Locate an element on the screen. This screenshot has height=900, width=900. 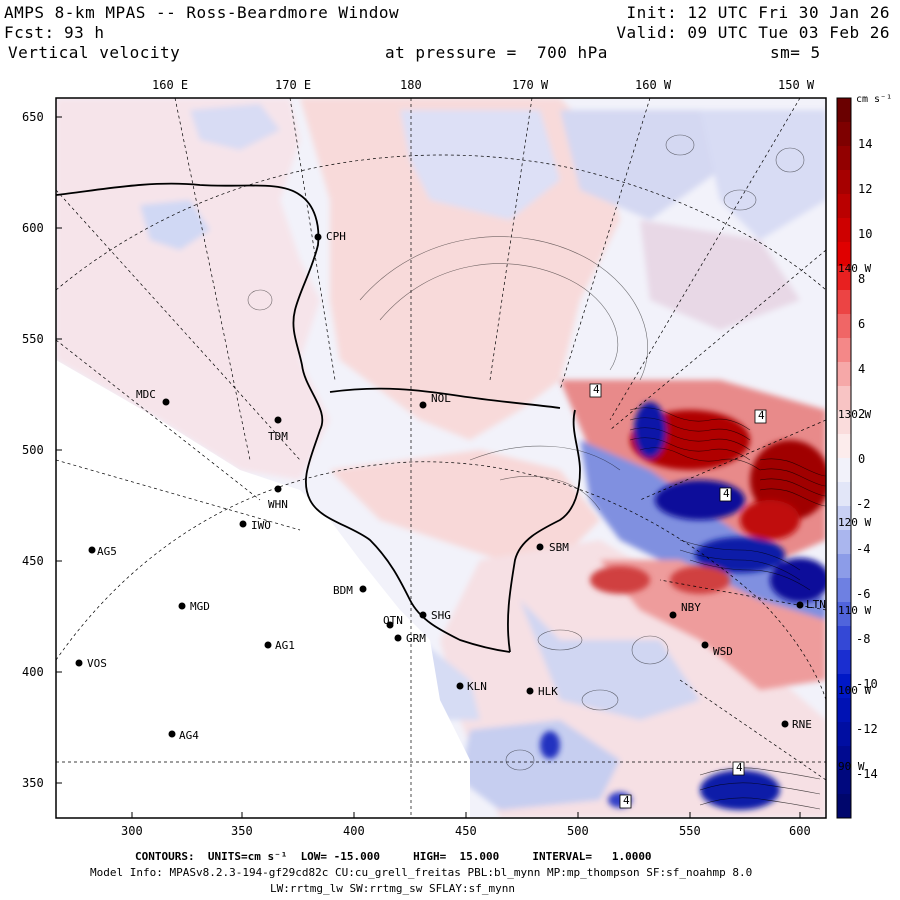
station-label: BDM is located at coordinates (343, 590).